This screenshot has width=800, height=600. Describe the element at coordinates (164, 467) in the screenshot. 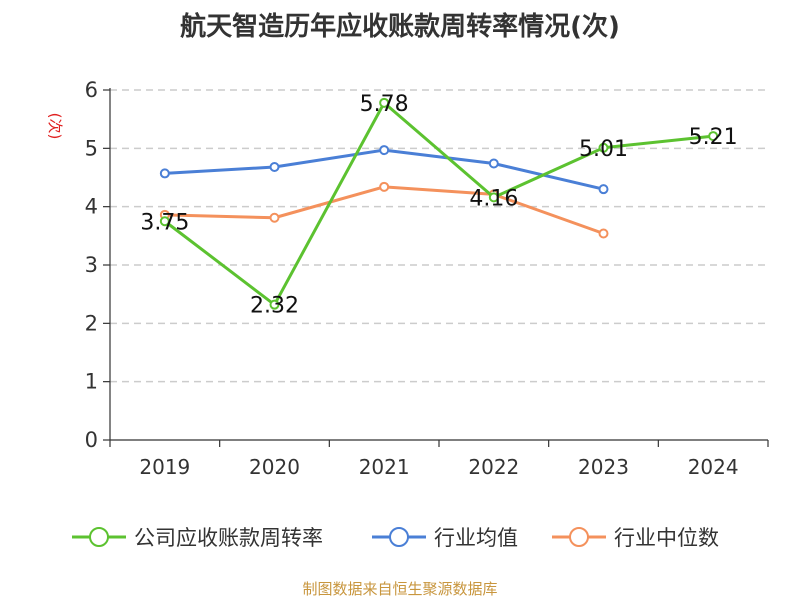

I see `x-tick-label: 2019` at that location.